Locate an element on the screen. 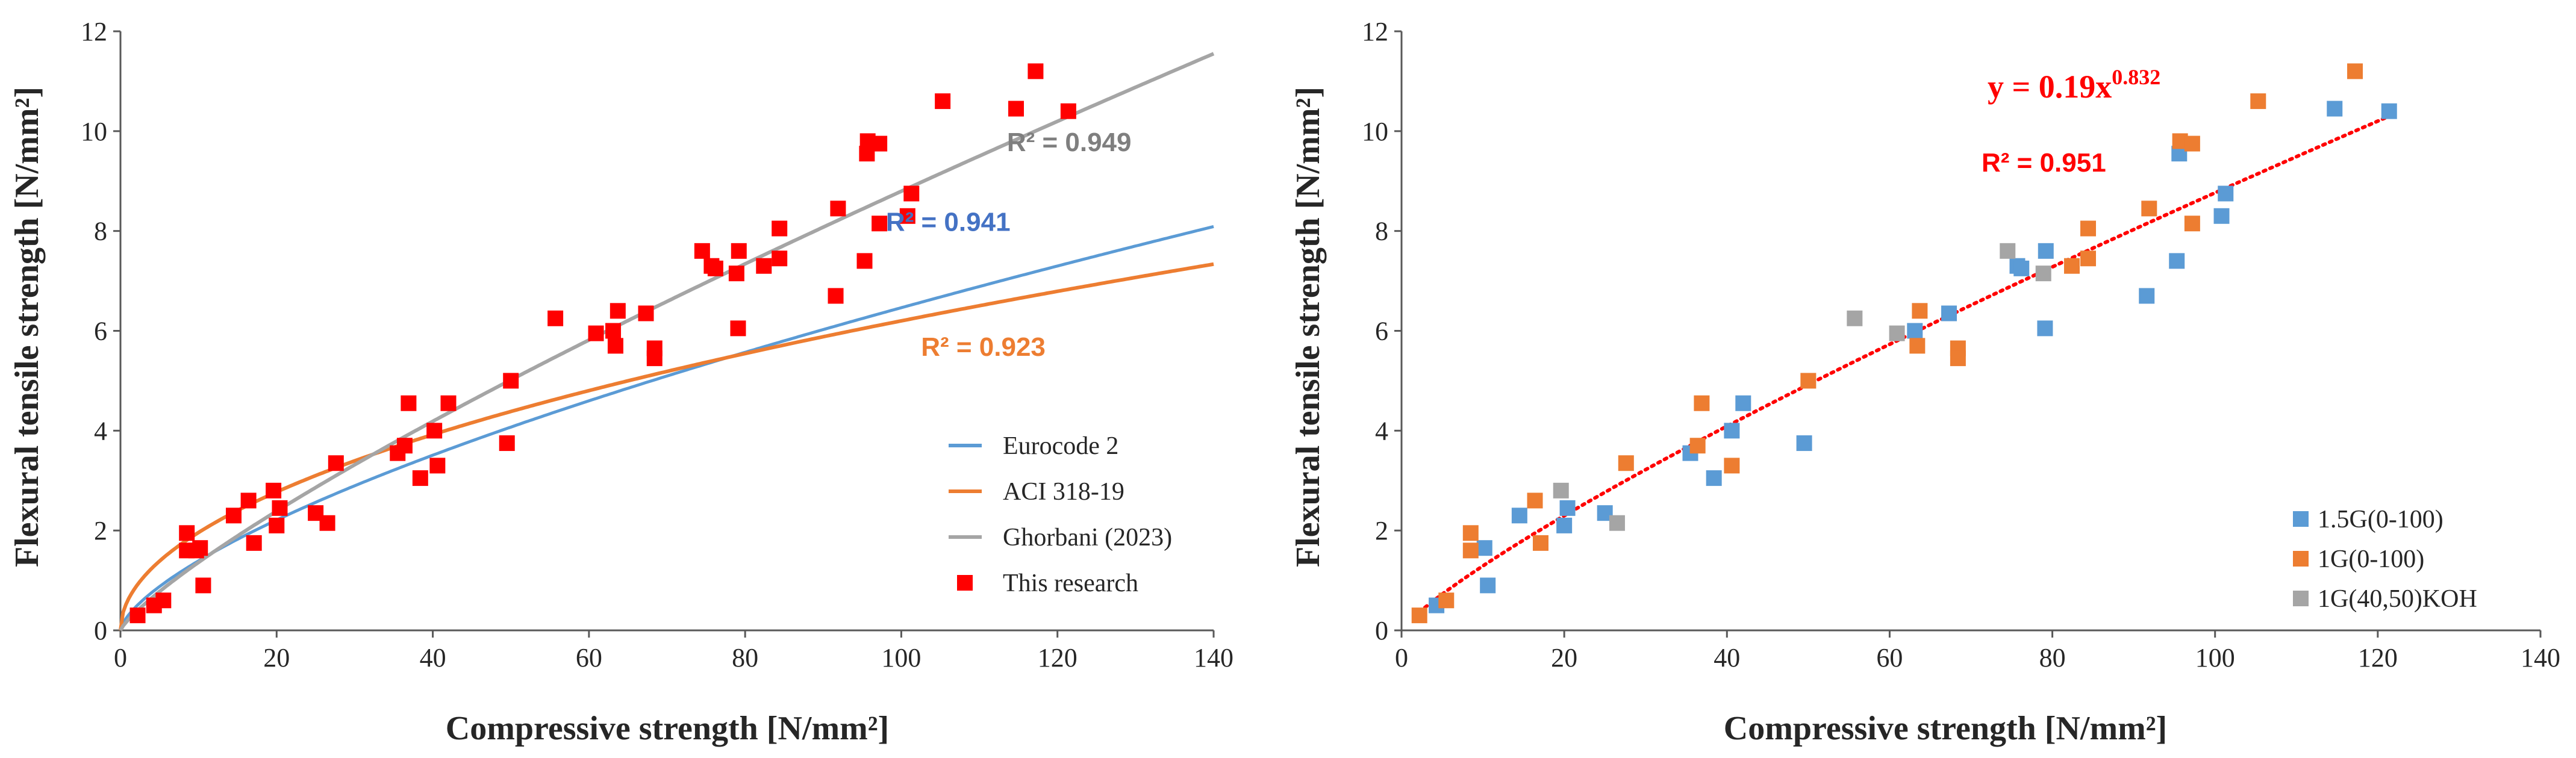 The width and height of the screenshot is (2576, 758). left-r2-annotations: R² = 0.949 R² = 0.941 R² = 0.923 is located at coordinates (1009, 245).